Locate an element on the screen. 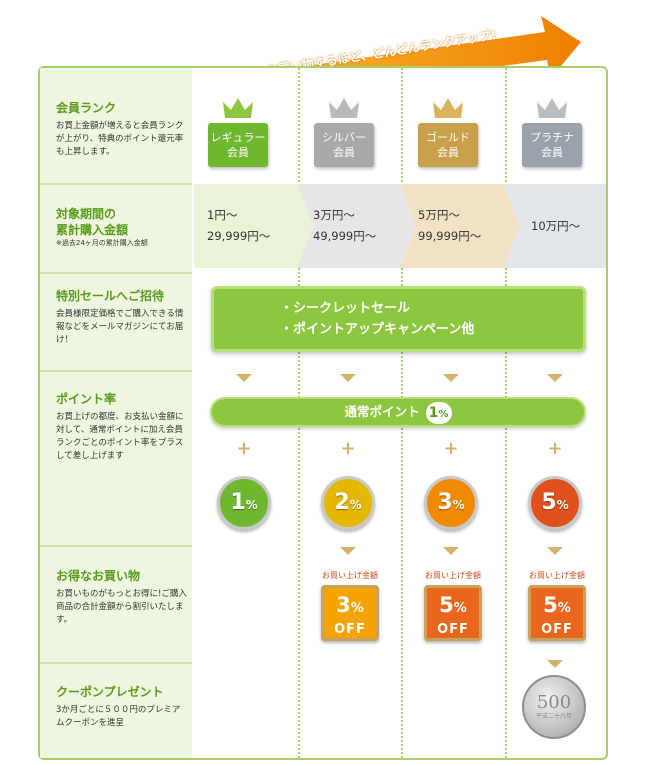  section-coupon: クーポンプレゼント 3か月ごとに５００円のプレミアムクーポンを進呈 is located at coordinates (122, 707).